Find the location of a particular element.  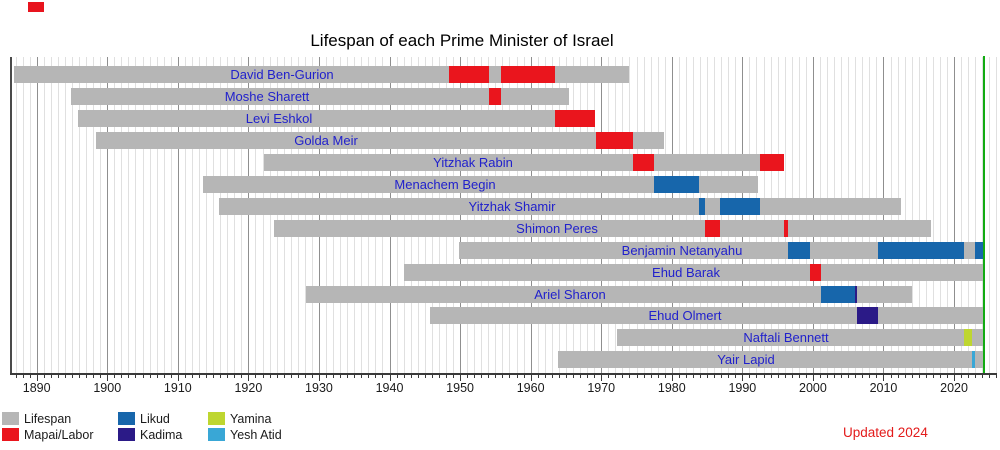

legend-swatch-lifespan is located at coordinates (10, 418).